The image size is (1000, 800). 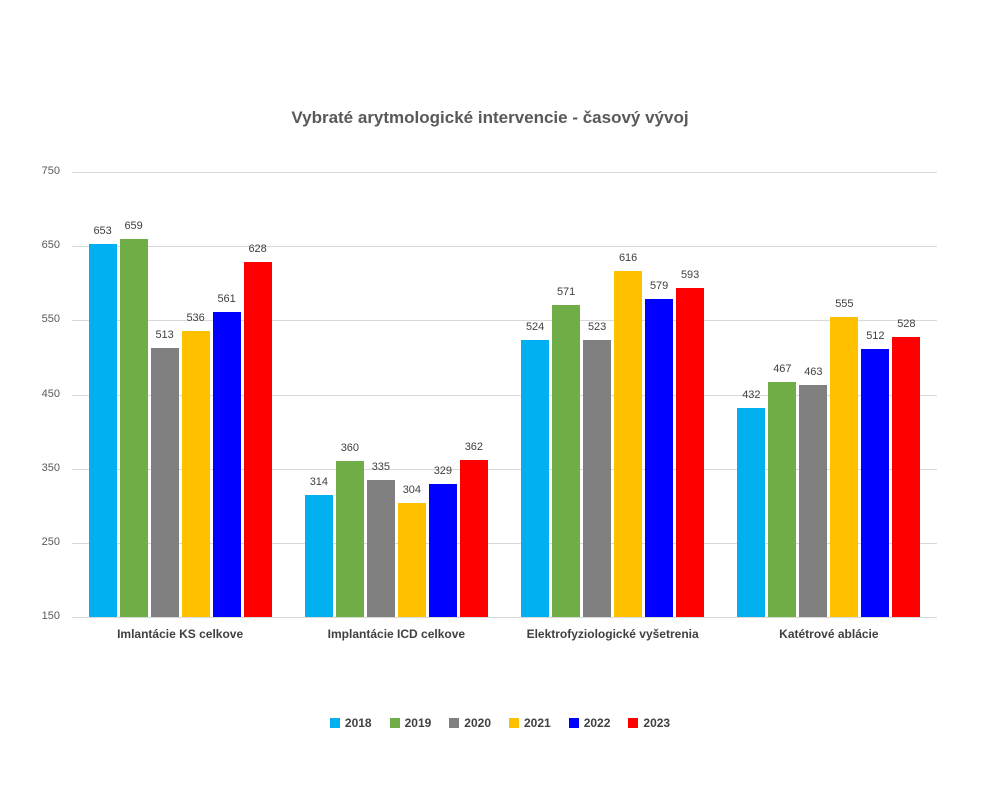 What do you see at coordinates (358, 723) in the screenshot?
I see `legend-label: 2018` at bounding box center [358, 723].